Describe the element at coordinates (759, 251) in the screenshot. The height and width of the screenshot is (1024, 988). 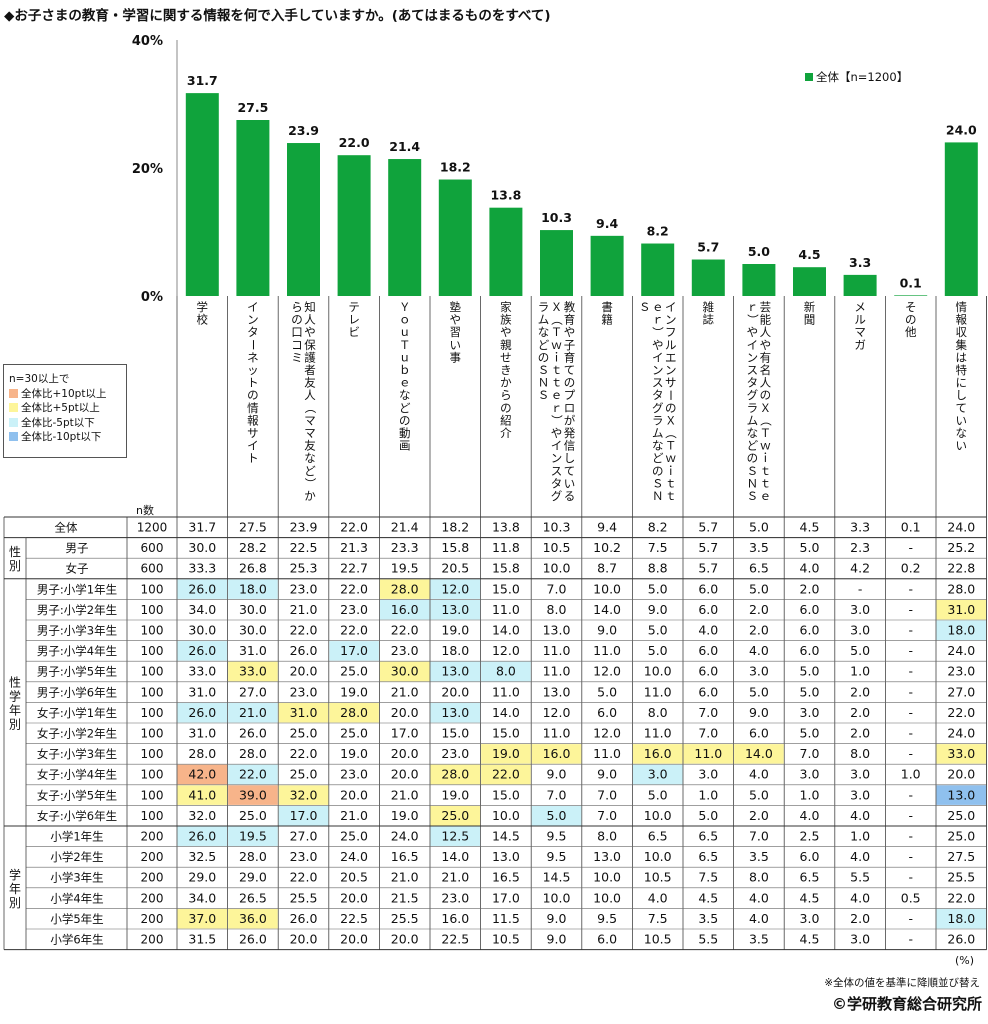
I see `bar-value-label: 5.0` at that location.